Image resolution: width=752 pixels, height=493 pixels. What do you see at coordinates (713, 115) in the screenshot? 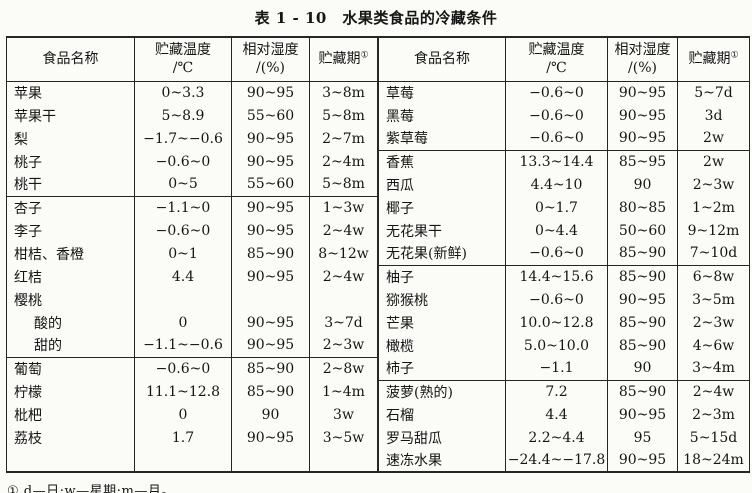
I see `storage-period-cell: 3d` at bounding box center [713, 115].